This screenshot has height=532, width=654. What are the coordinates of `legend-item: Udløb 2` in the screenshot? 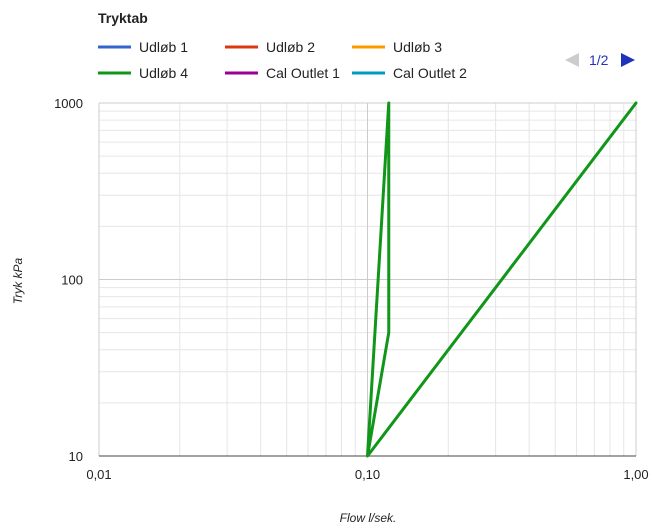 It's located at (270, 47).